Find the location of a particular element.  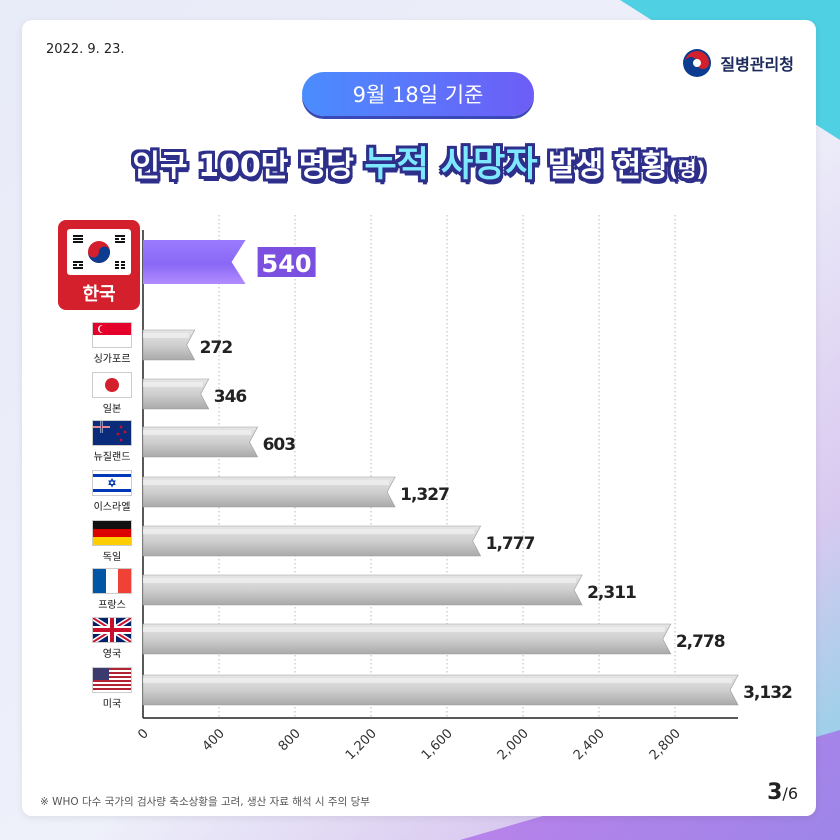

country-name: 뉴질랜드 is located at coordinates (112, 457).